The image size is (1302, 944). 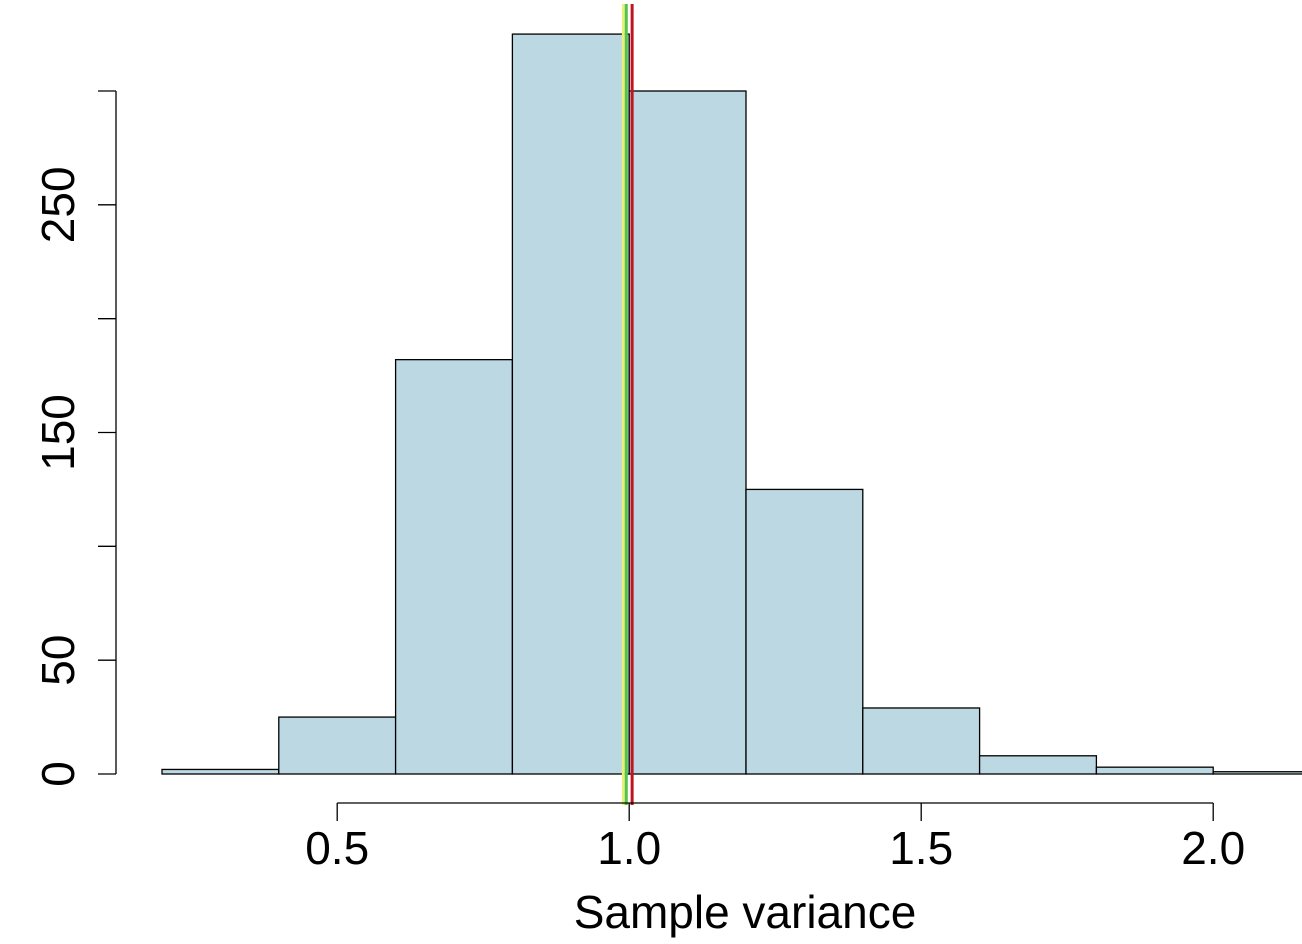 I want to click on x-tick-label: 2.0, so click(x=1213, y=848).